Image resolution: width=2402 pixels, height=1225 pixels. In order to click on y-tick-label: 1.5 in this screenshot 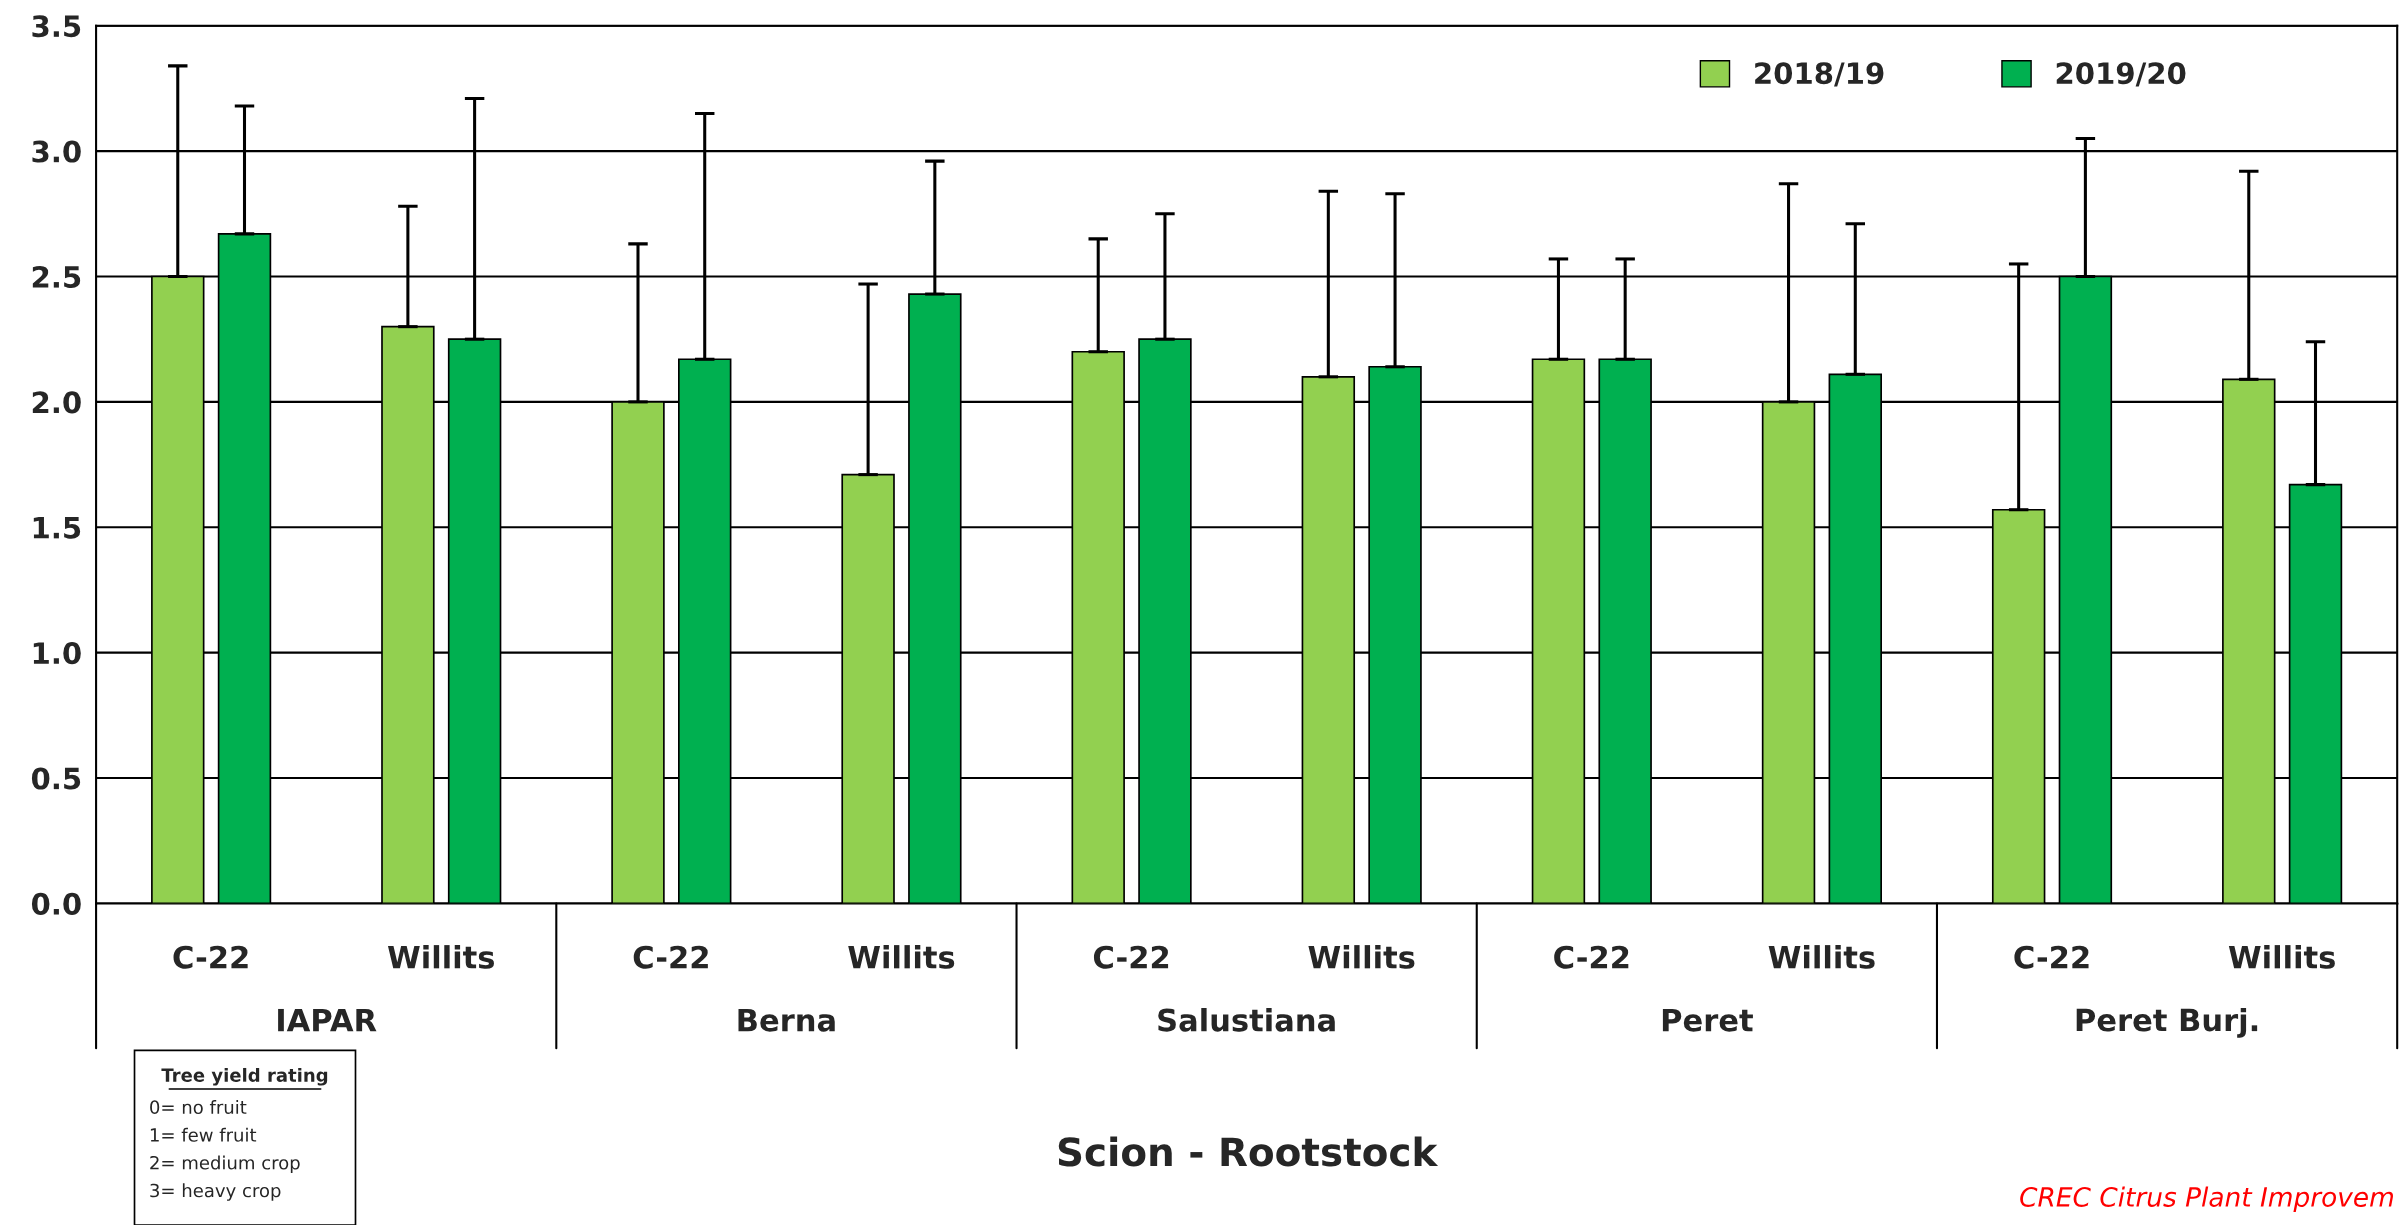, I will do `click(57, 528)`.